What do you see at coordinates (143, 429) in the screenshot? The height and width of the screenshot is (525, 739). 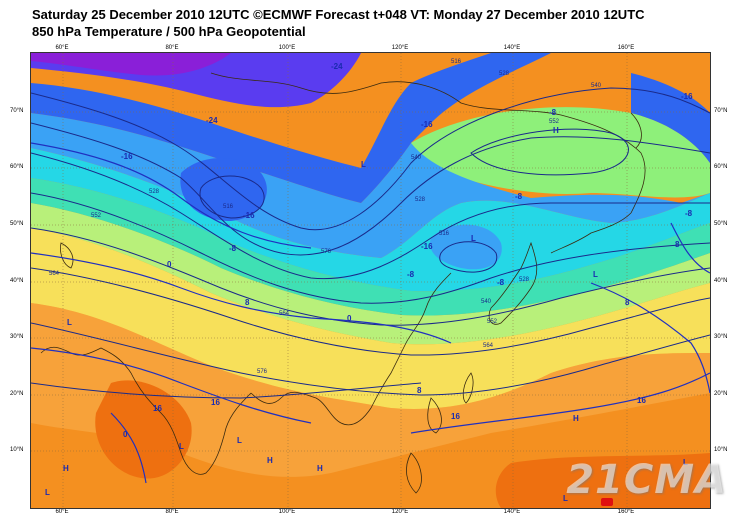 I see `warm-spot-india` at bounding box center [143, 429].